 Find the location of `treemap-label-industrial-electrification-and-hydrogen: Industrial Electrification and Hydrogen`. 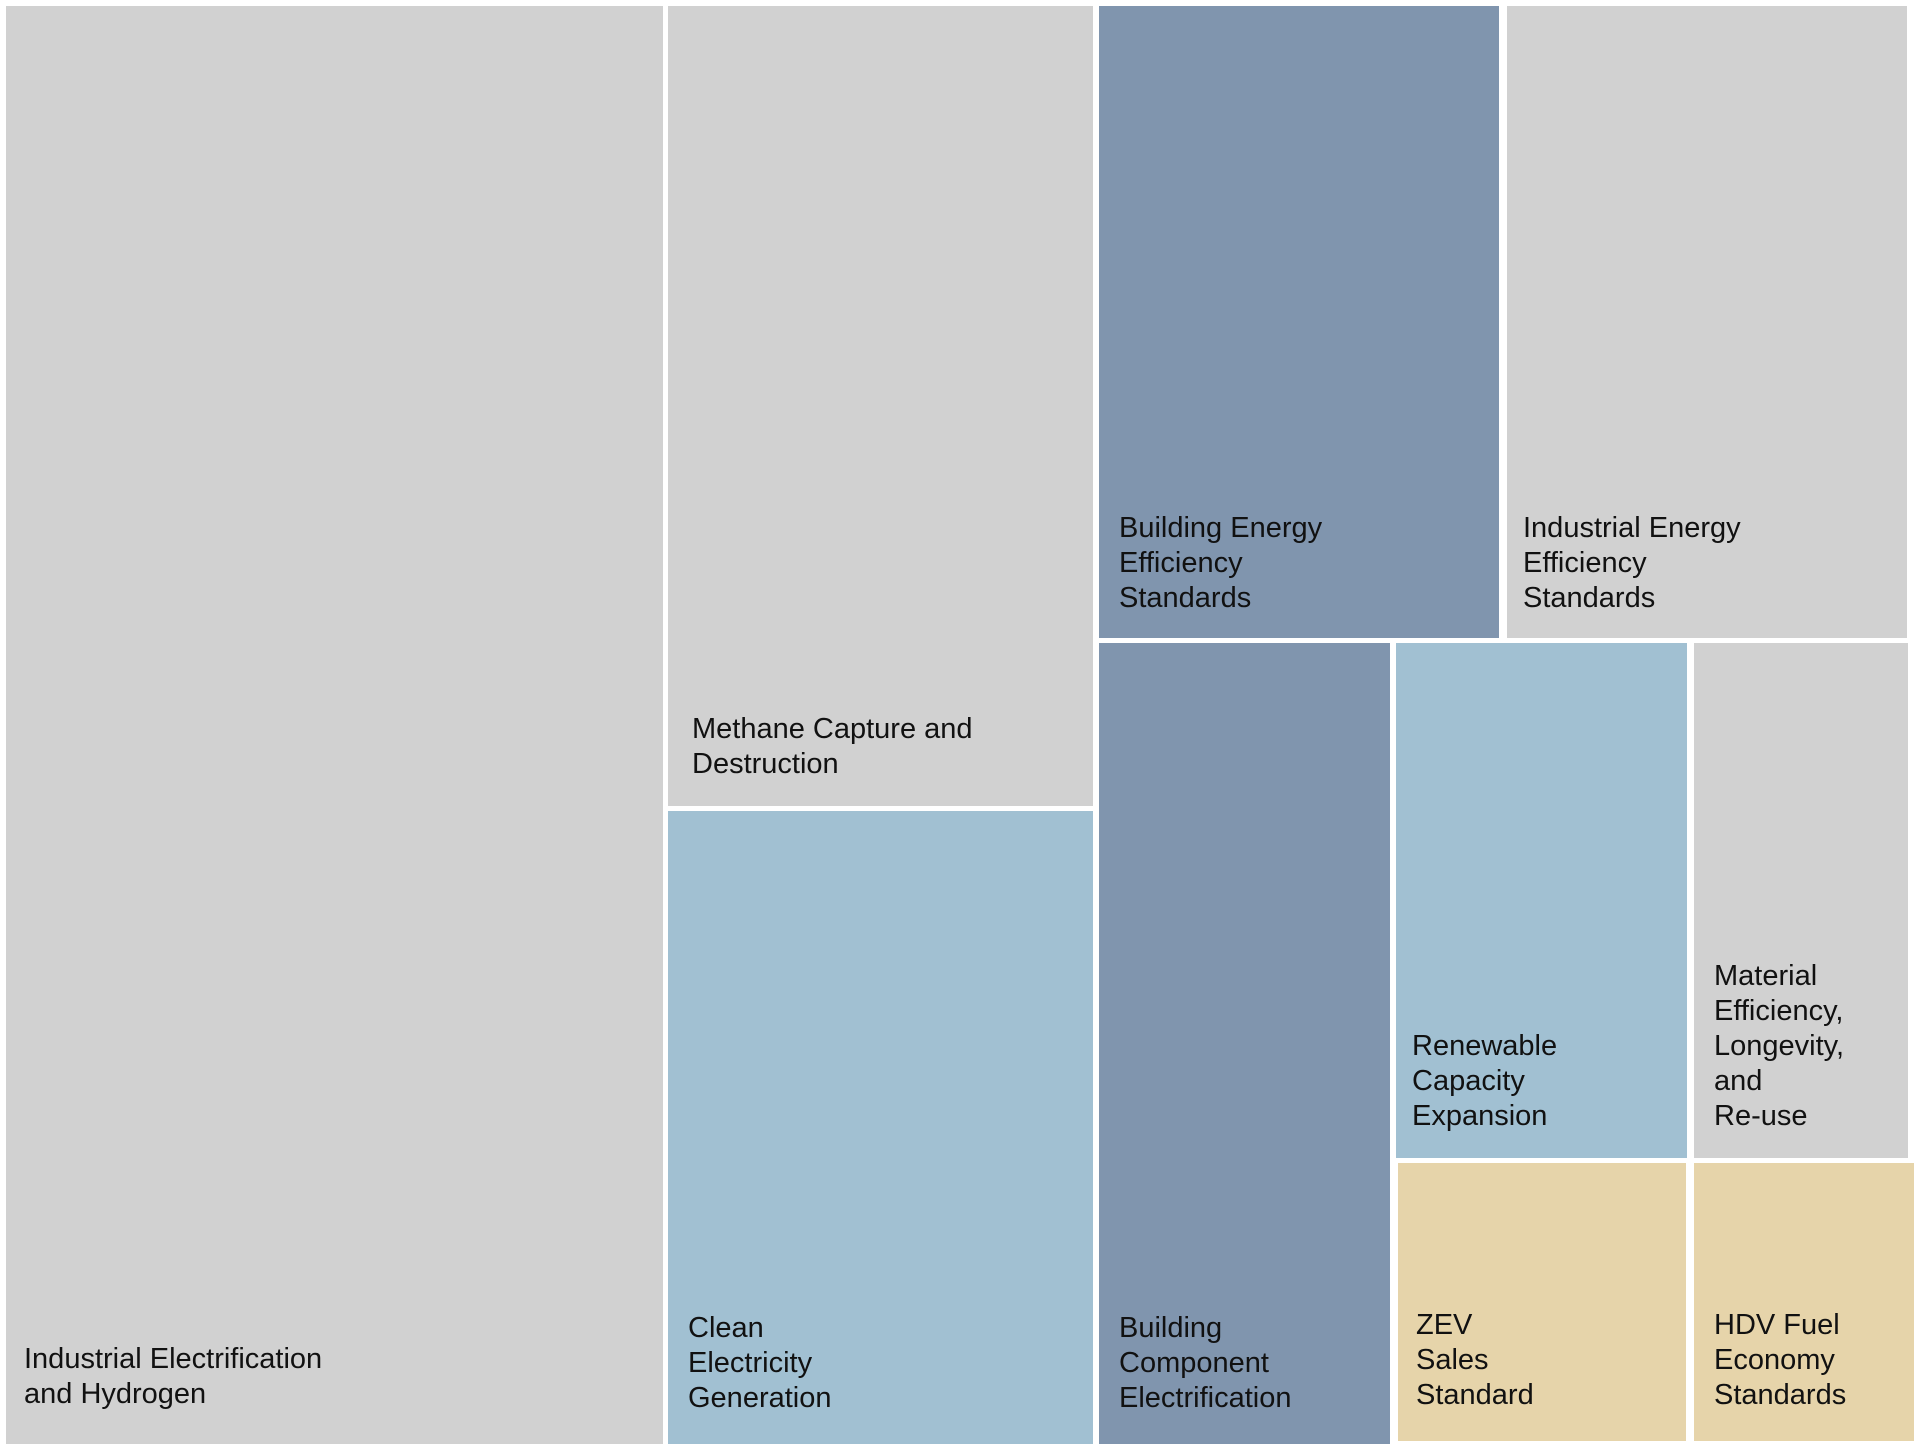

treemap-label-industrial-electrification-and-hydrogen: Industrial Electrification and Hydrogen is located at coordinates (173, 1376).